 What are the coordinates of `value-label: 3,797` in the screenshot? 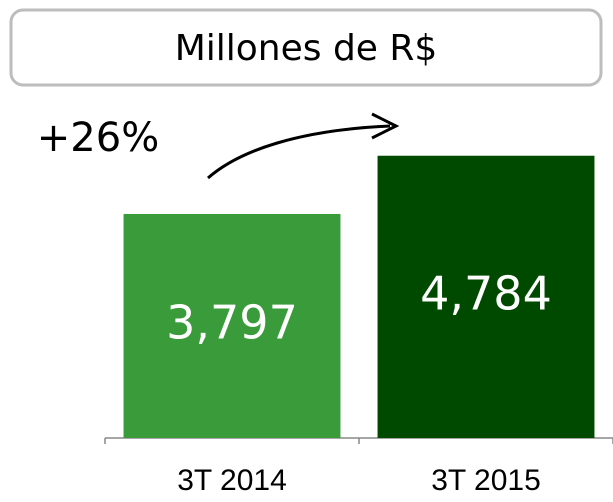 It's located at (232, 322).